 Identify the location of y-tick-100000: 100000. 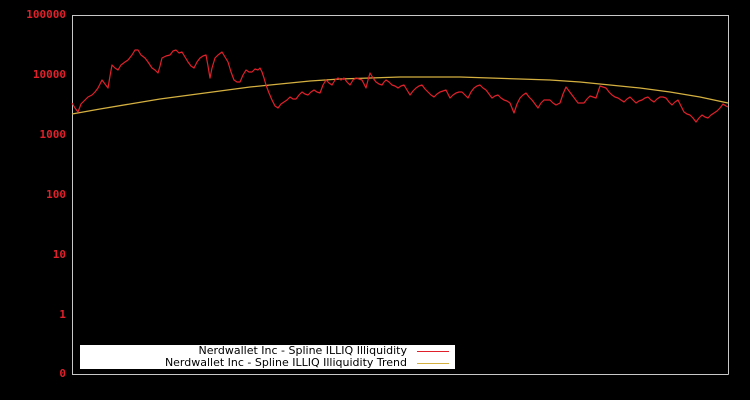
(46, 14).